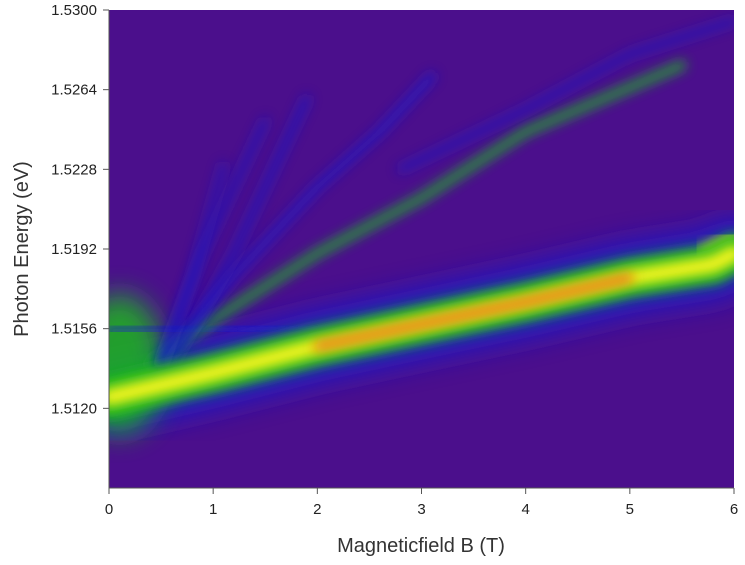 The width and height of the screenshot is (745, 565). What do you see at coordinates (74, 249) in the screenshot?
I see `y-tick-label: 1.5192` at bounding box center [74, 249].